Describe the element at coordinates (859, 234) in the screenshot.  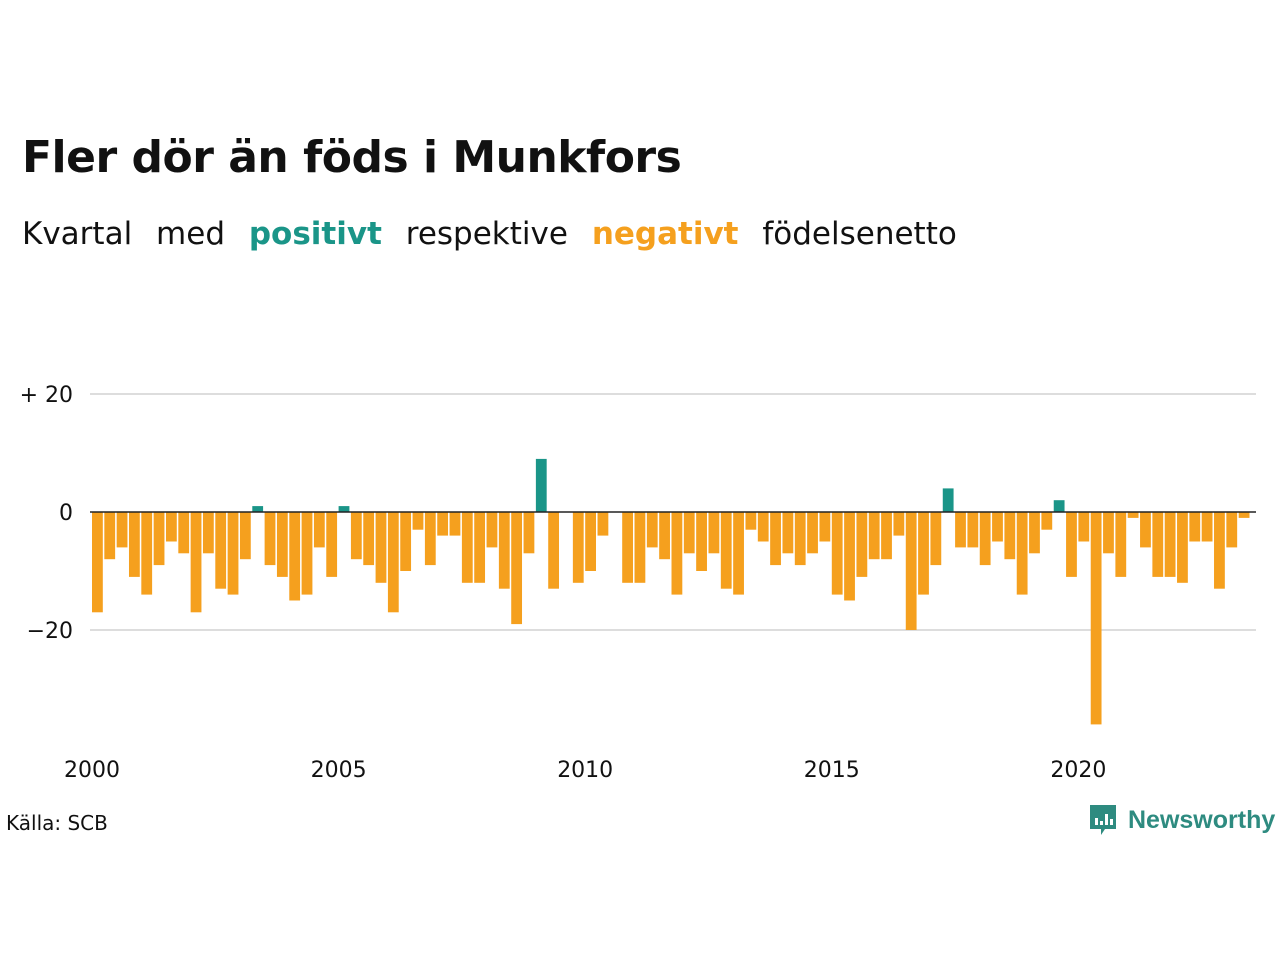
I see `subtitle-word: födelsenetto` at that location.